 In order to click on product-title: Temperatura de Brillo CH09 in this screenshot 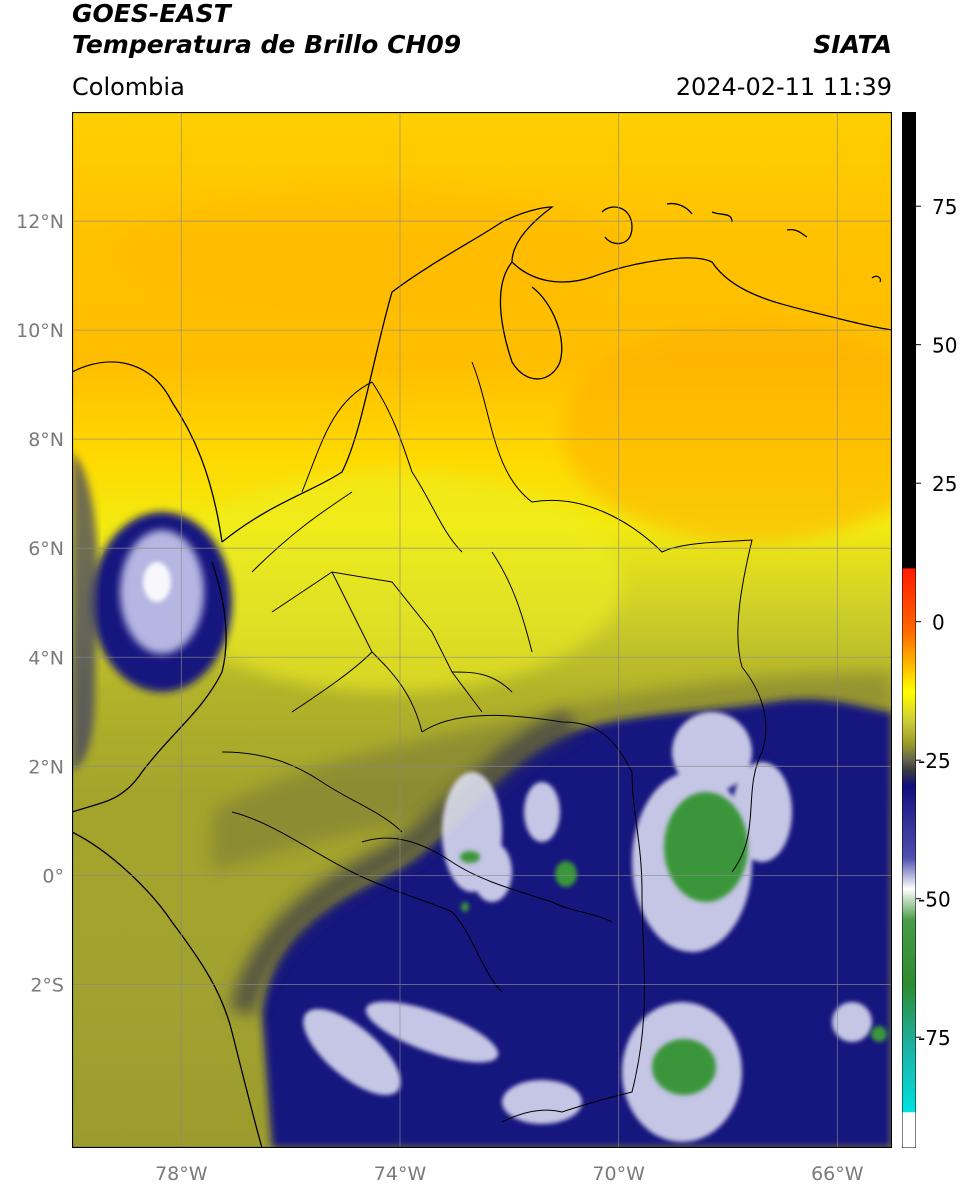, I will do `click(267, 44)`.